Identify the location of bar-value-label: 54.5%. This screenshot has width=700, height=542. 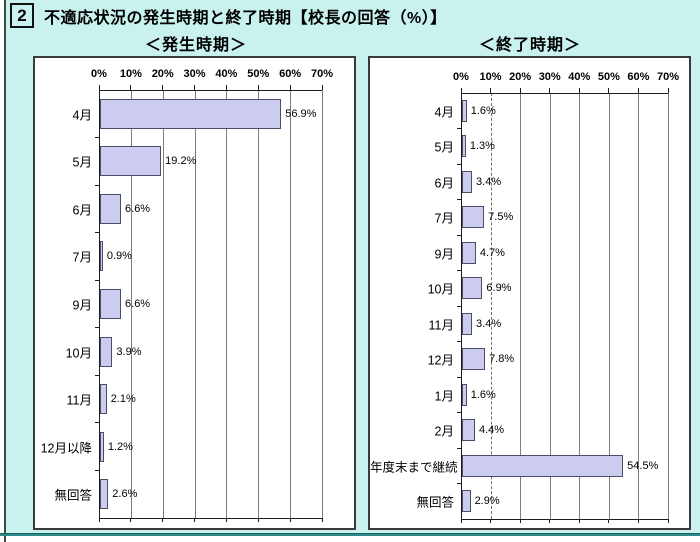
(643, 465).